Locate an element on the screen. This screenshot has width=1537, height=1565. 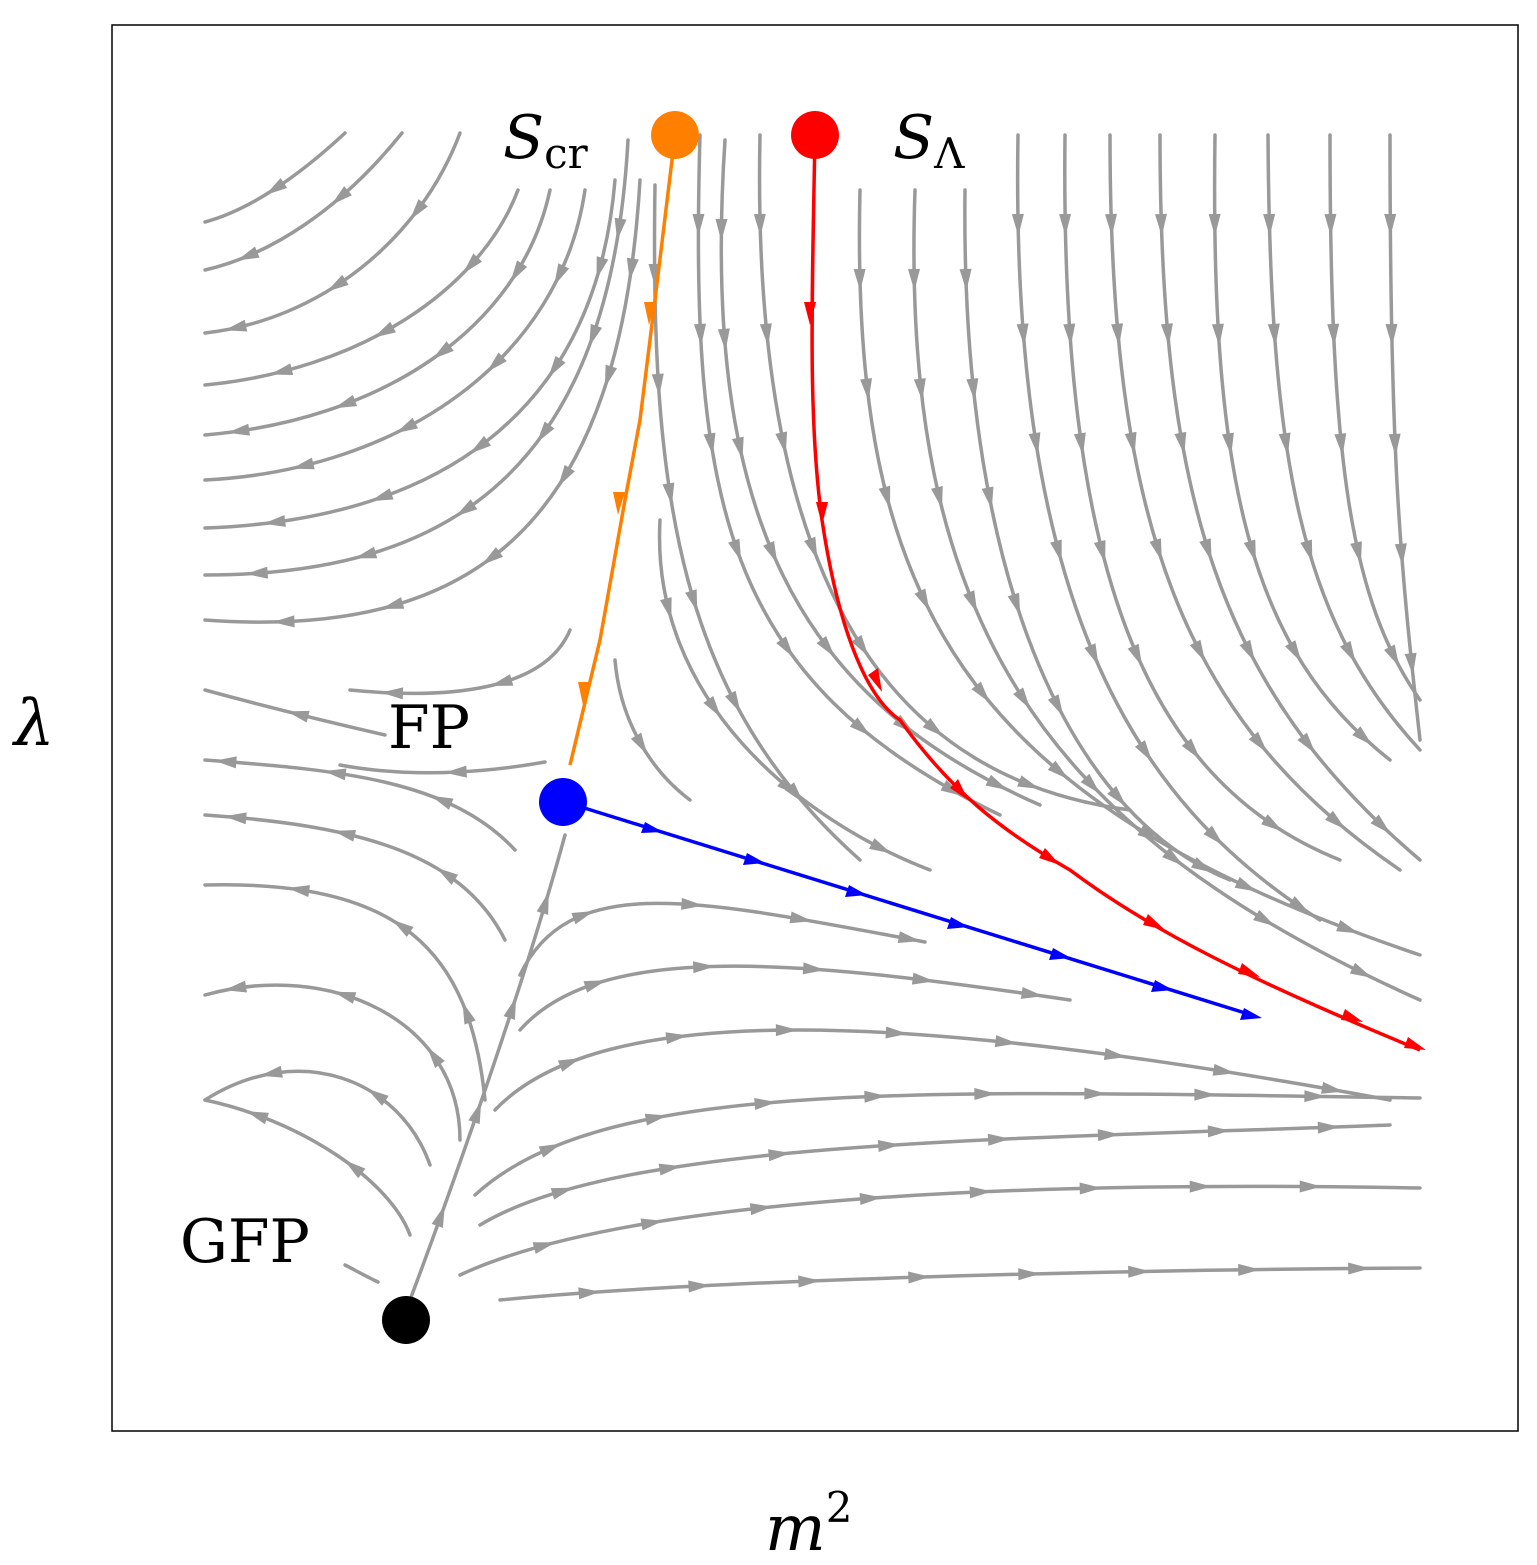
fp-point is located at coordinates (563, 802).